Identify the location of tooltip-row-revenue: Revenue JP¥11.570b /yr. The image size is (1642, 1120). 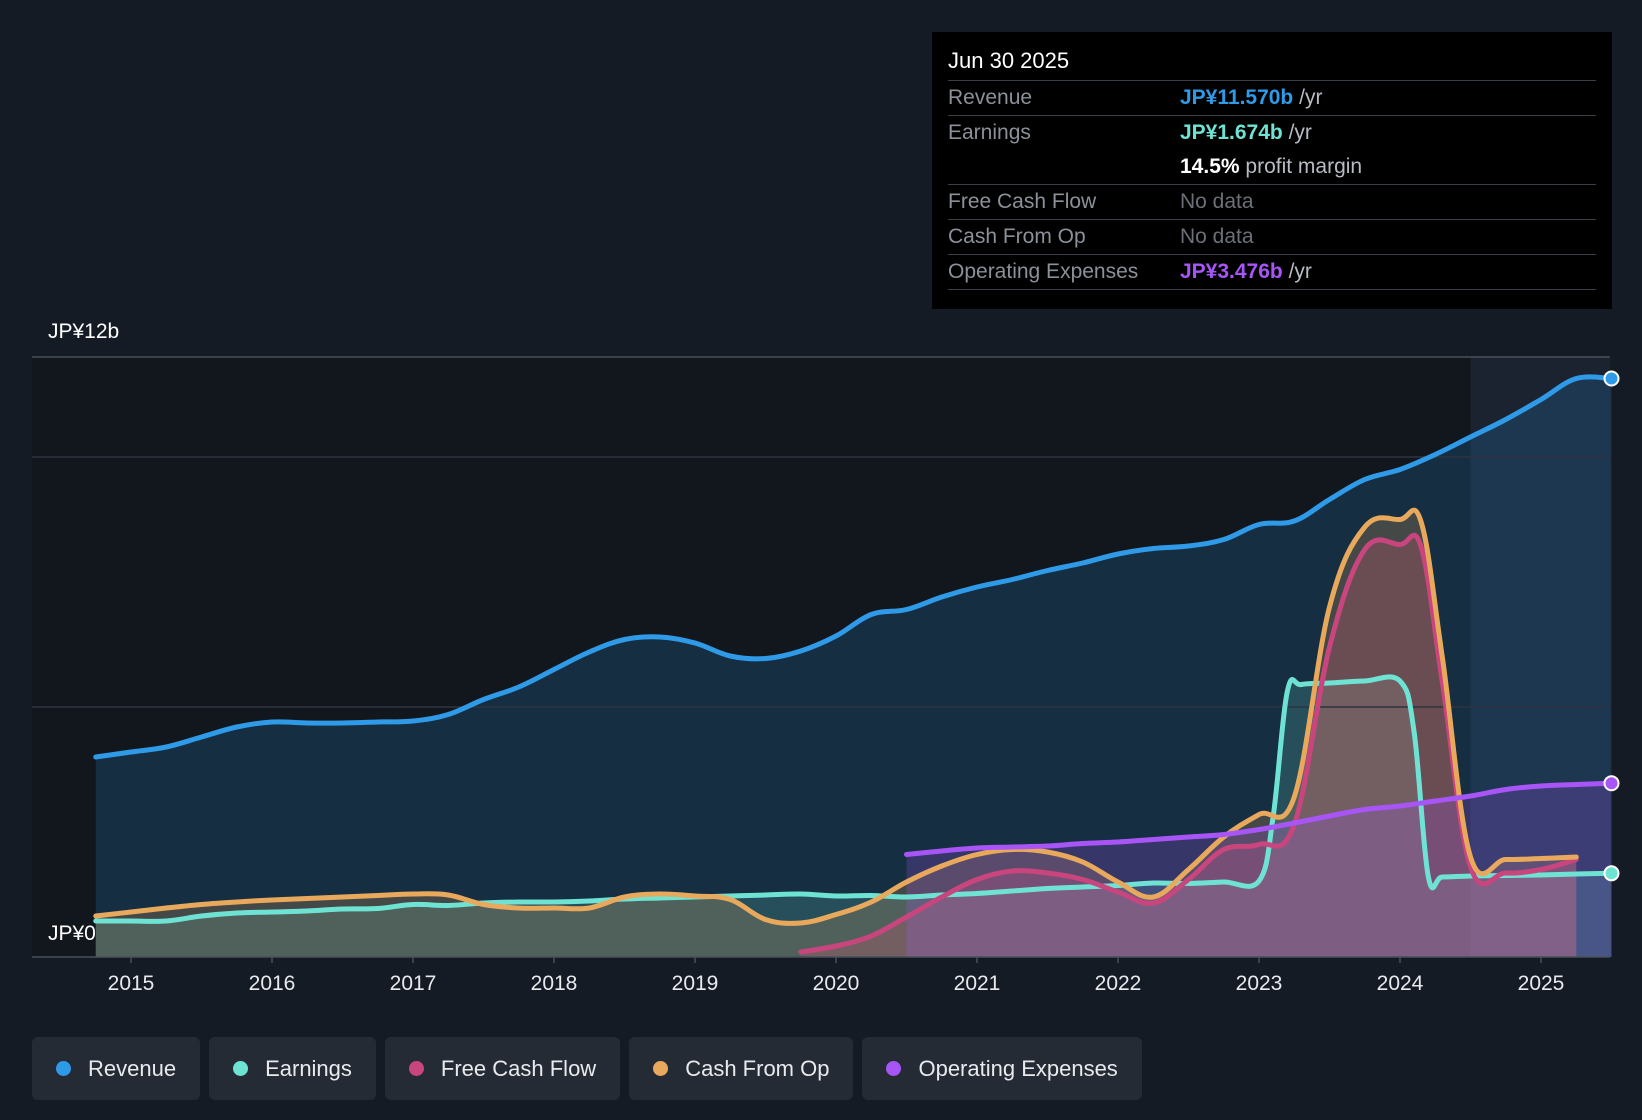
(1272, 98).